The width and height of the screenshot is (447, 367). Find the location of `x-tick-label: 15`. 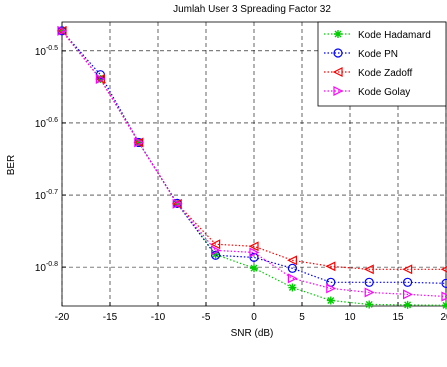

x-tick-label: 15 is located at coordinates (398, 317).